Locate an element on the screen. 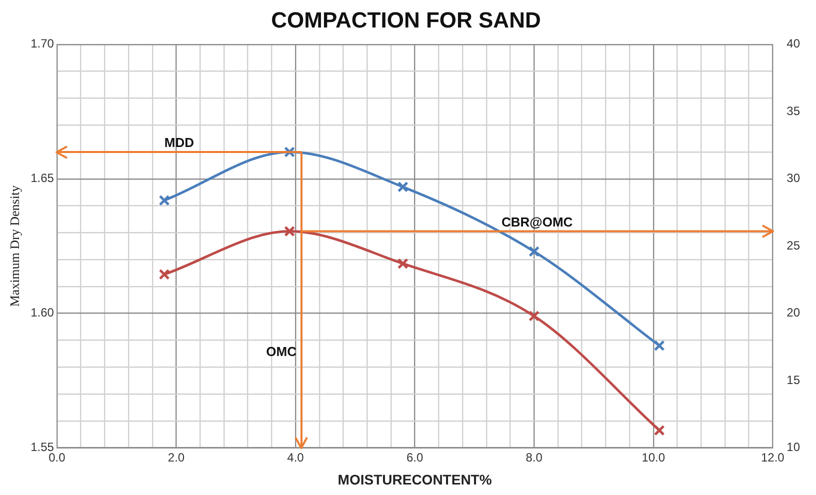 The height and width of the screenshot is (495, 816). ref-line-label: MDD is located at coordinates (179, 142).